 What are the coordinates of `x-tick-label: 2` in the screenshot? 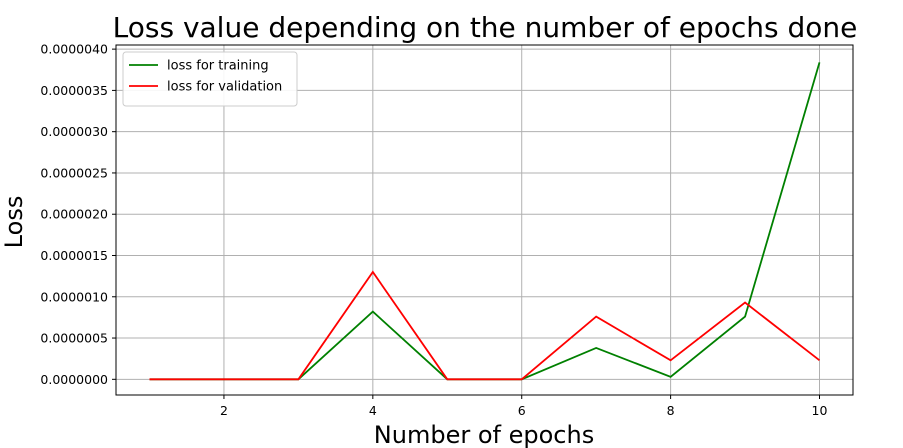 It's located at (224, 410).